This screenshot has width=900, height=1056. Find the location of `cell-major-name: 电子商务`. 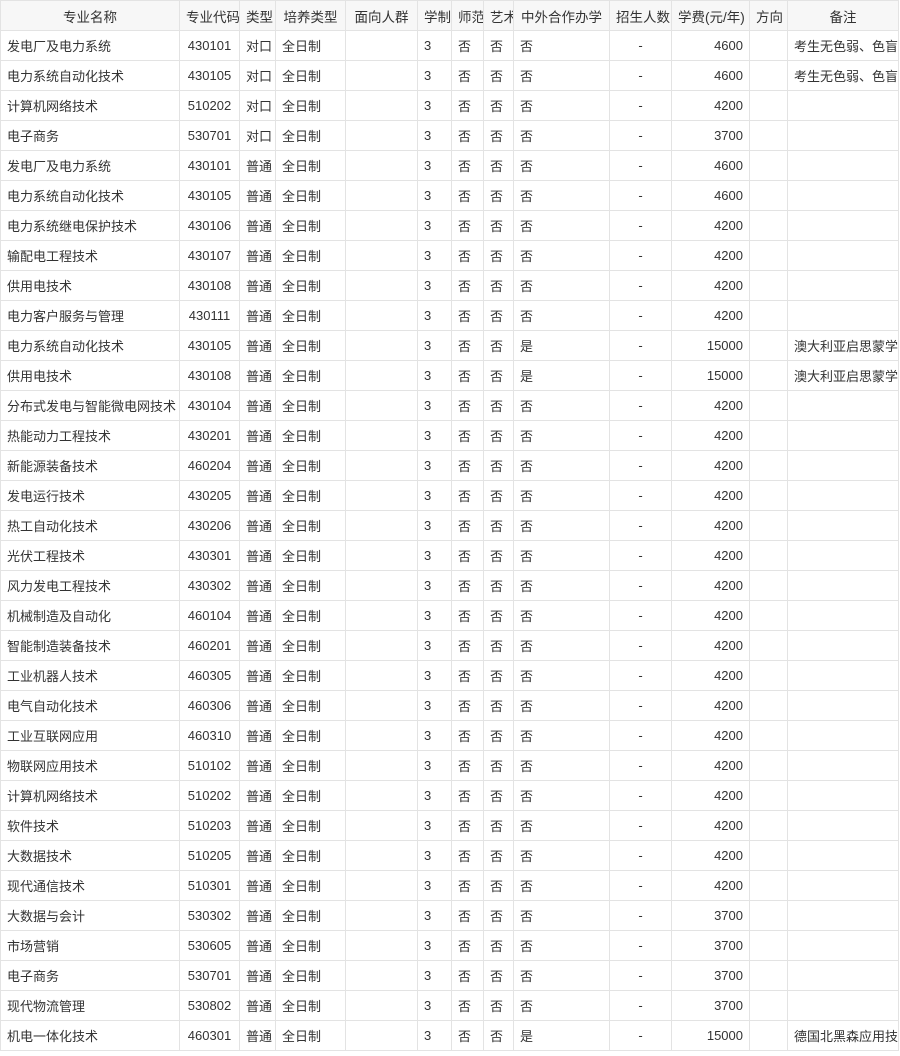

cell-major-name: 电子商务 is located at coordinates (90, 135).